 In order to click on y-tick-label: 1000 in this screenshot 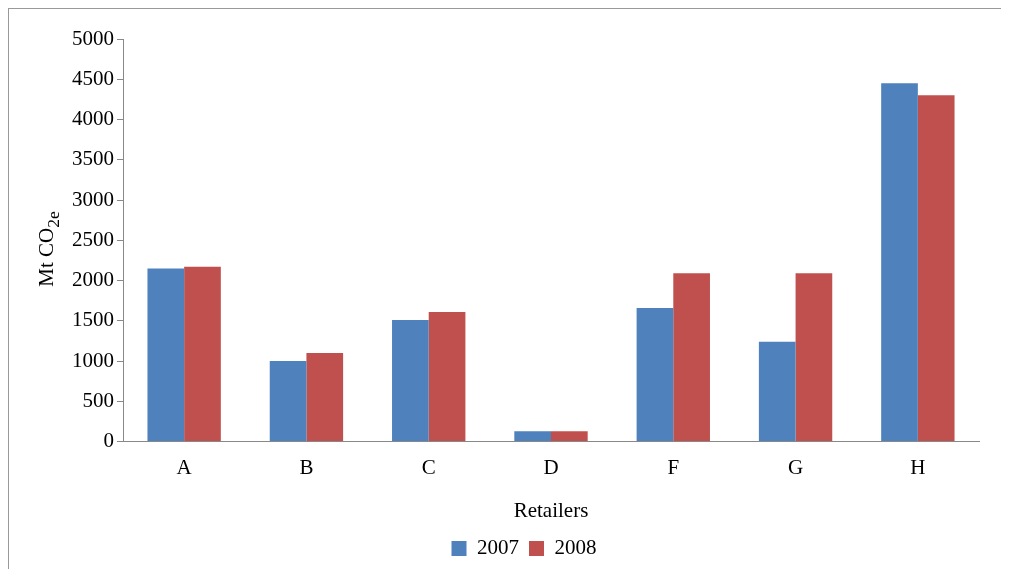, I will do `click(93, 359)`.